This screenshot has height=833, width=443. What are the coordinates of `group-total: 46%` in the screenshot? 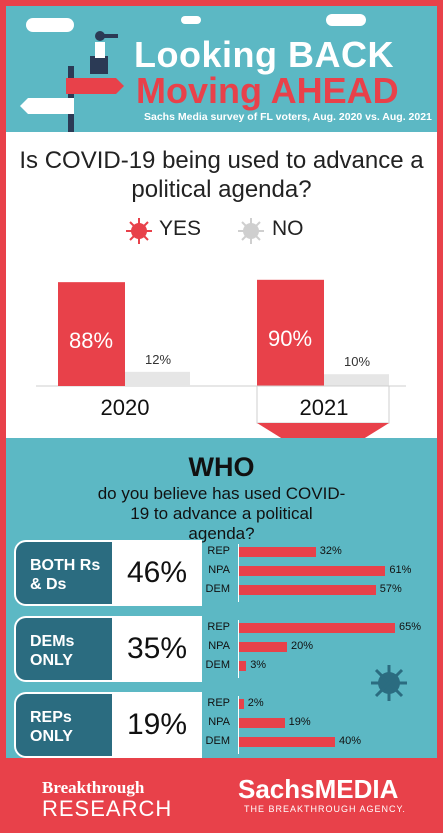 It's located at (157, 573).